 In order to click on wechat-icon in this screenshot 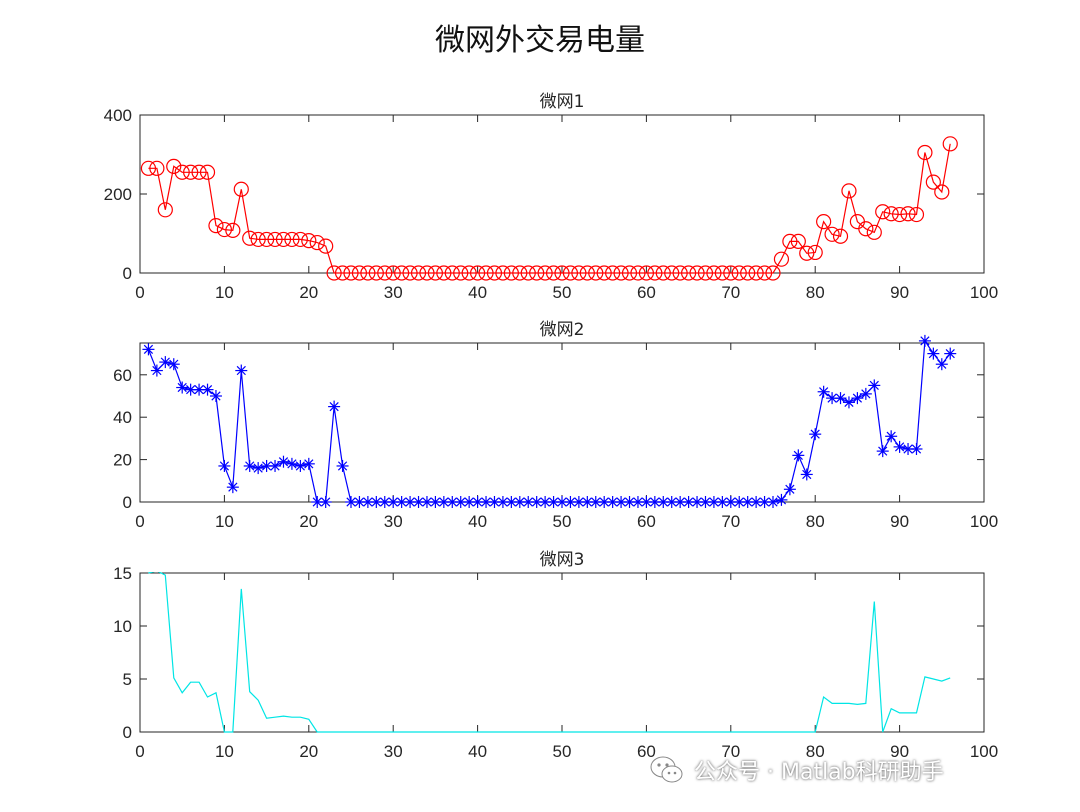, I will do `click(666, 769)`.